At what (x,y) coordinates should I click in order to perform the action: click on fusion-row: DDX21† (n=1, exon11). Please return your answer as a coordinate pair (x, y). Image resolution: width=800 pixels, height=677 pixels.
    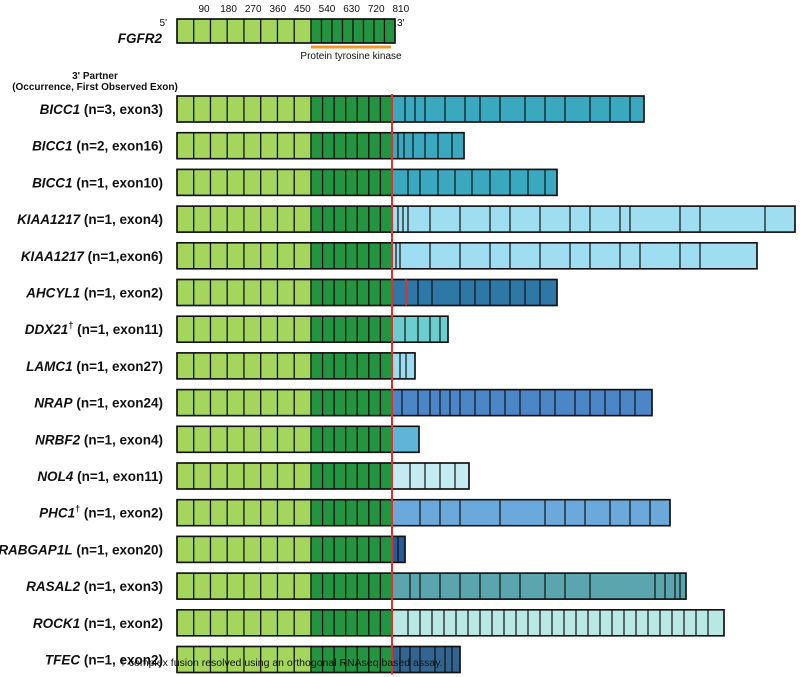
    Looking at the image, I should click on (237, 329).